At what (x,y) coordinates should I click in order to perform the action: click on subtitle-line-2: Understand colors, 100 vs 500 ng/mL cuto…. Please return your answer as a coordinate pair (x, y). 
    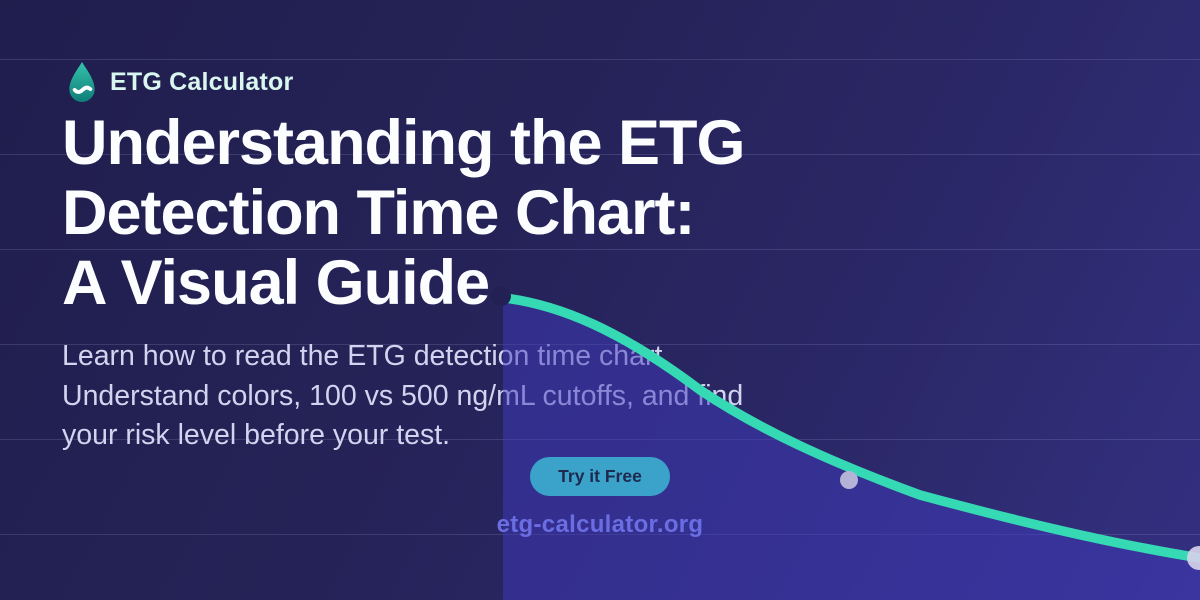
    Looking at the image, I should click on (403, 395).